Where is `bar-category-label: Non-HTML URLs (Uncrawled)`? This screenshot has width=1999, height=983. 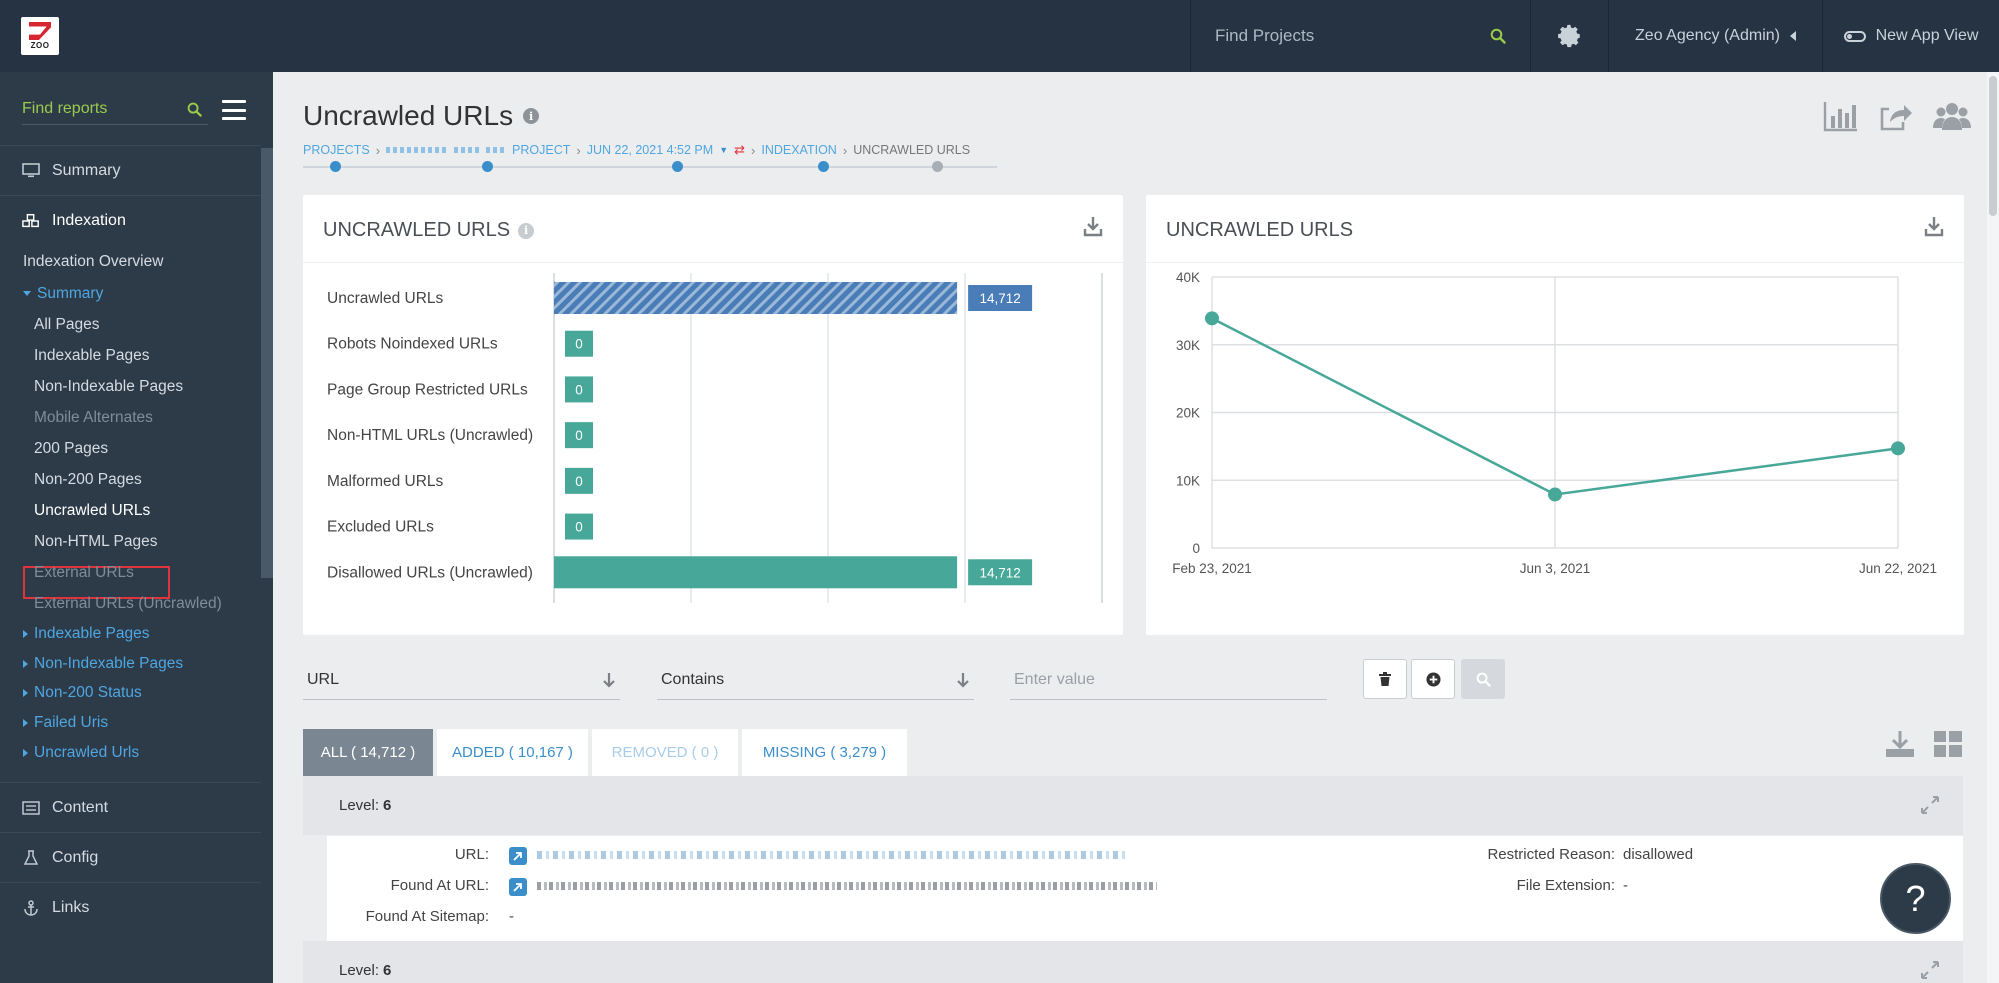
bar-category-label: Non-HTML URLs (Uncrawled) is located at coordinates (430, 435).